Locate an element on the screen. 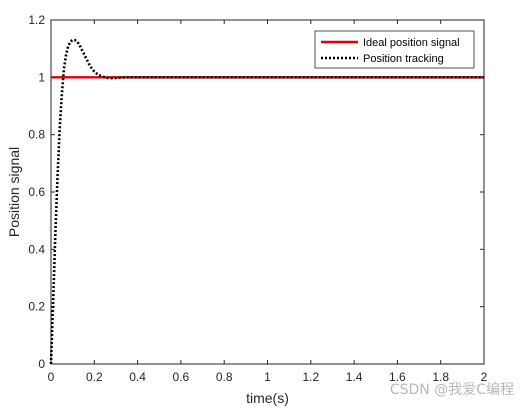  y-tick-label: 0.8 is located at coordinates (36, 135).